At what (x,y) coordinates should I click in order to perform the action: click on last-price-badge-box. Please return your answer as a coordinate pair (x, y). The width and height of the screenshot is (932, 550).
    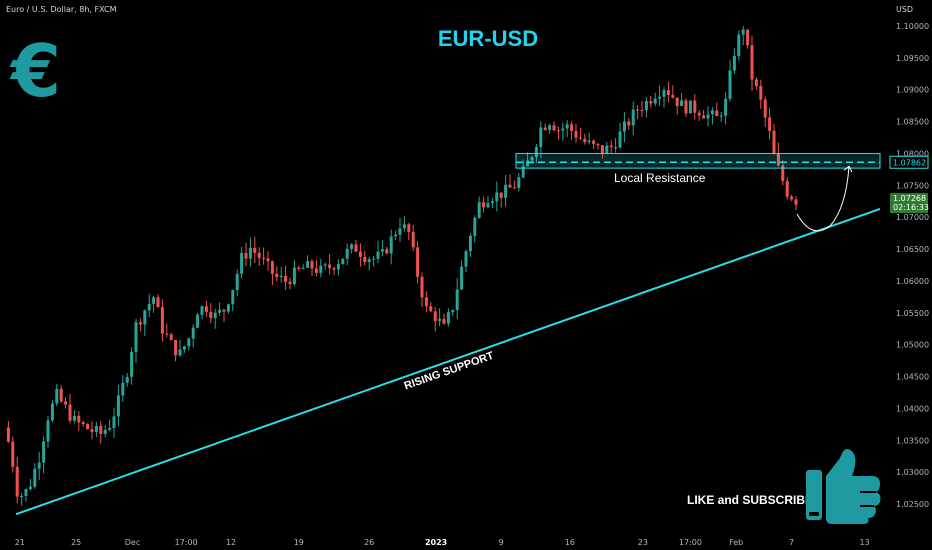
    Looking at the image, I should click on (909, 203).